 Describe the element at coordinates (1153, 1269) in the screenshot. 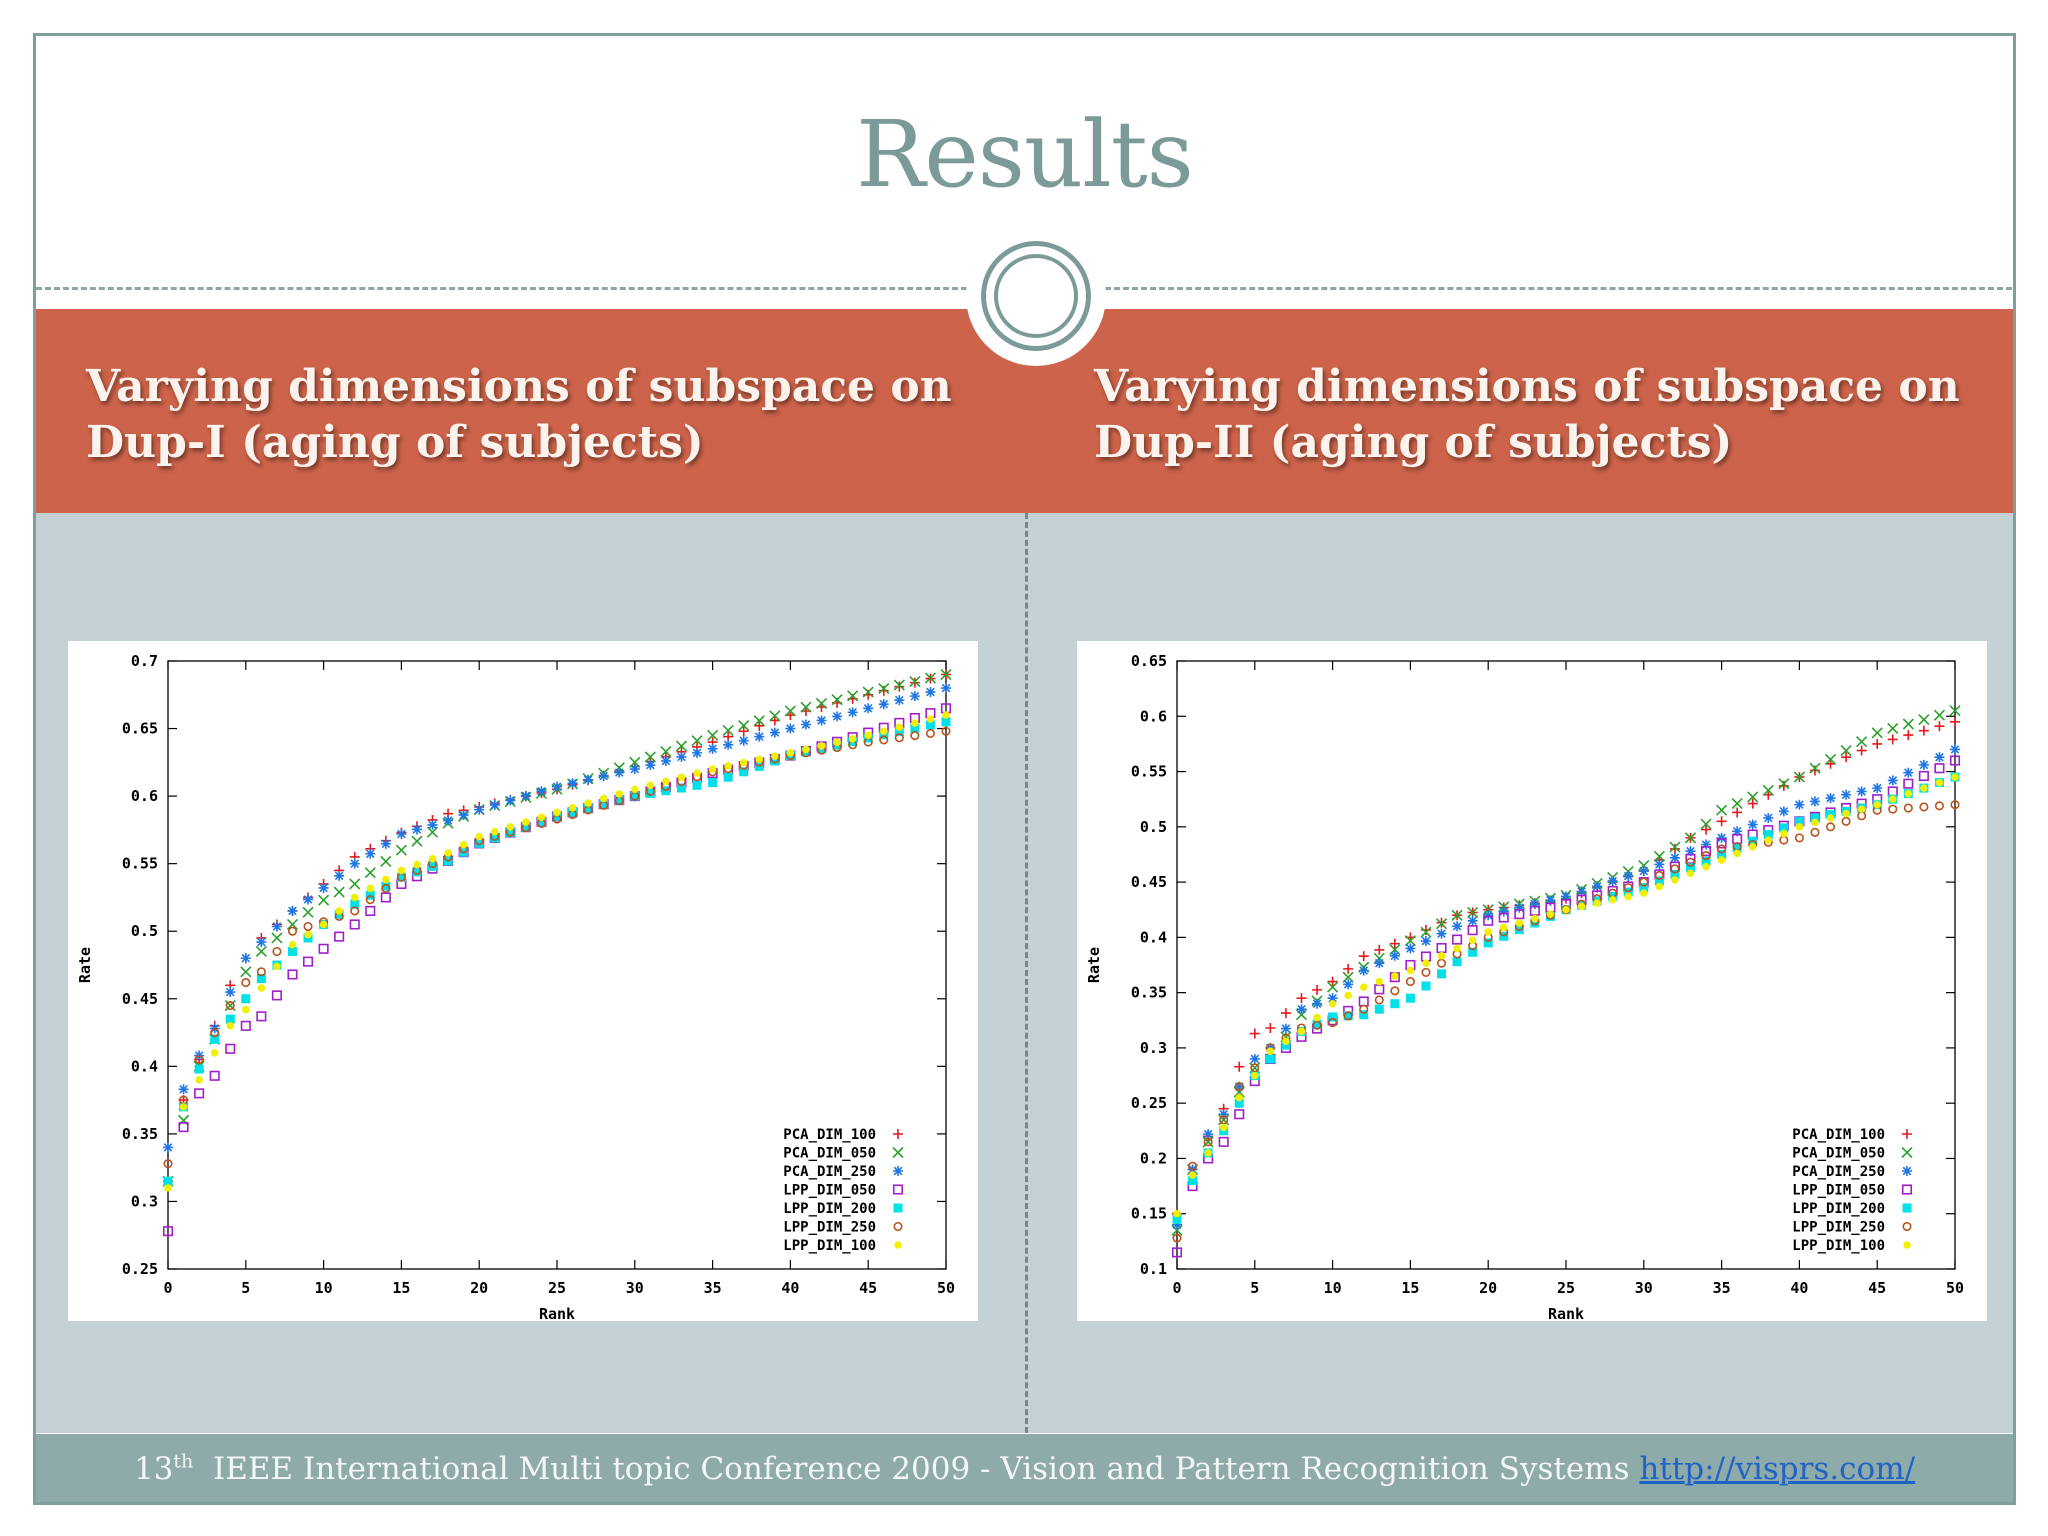

I see `y-tick-label: 0.1` at that location.